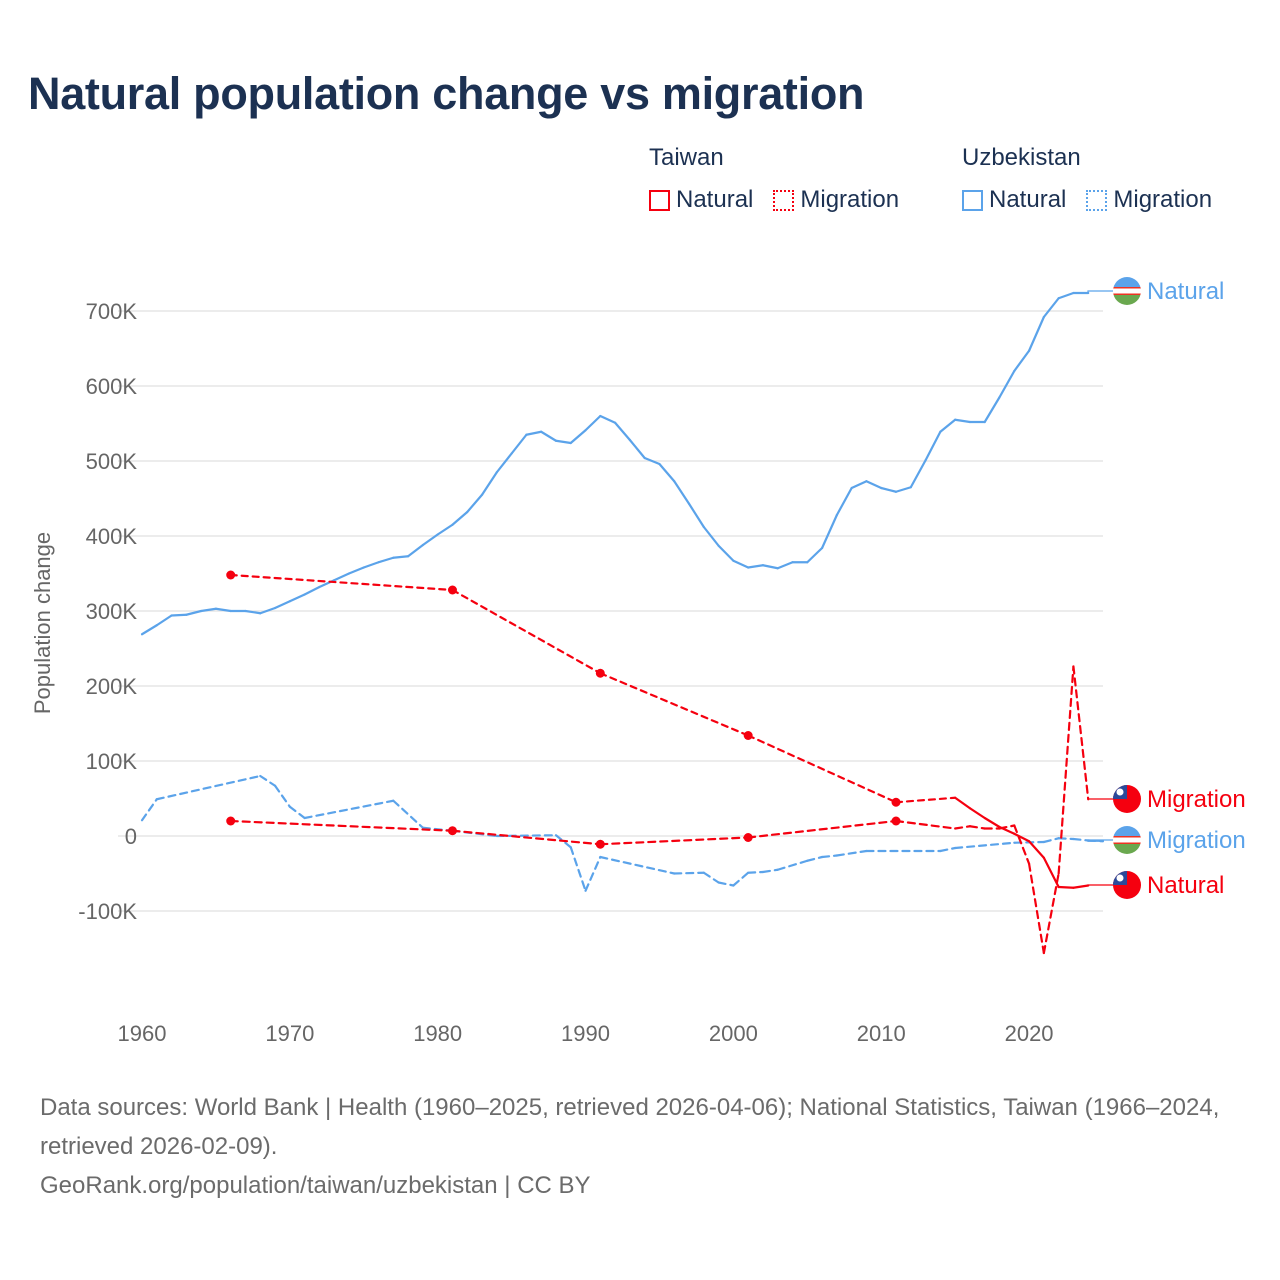  What do you see at coordinates (585, 1033) in the screenshot?
I see `x-tick-label: 1990` at bounding box center [585, 1033].